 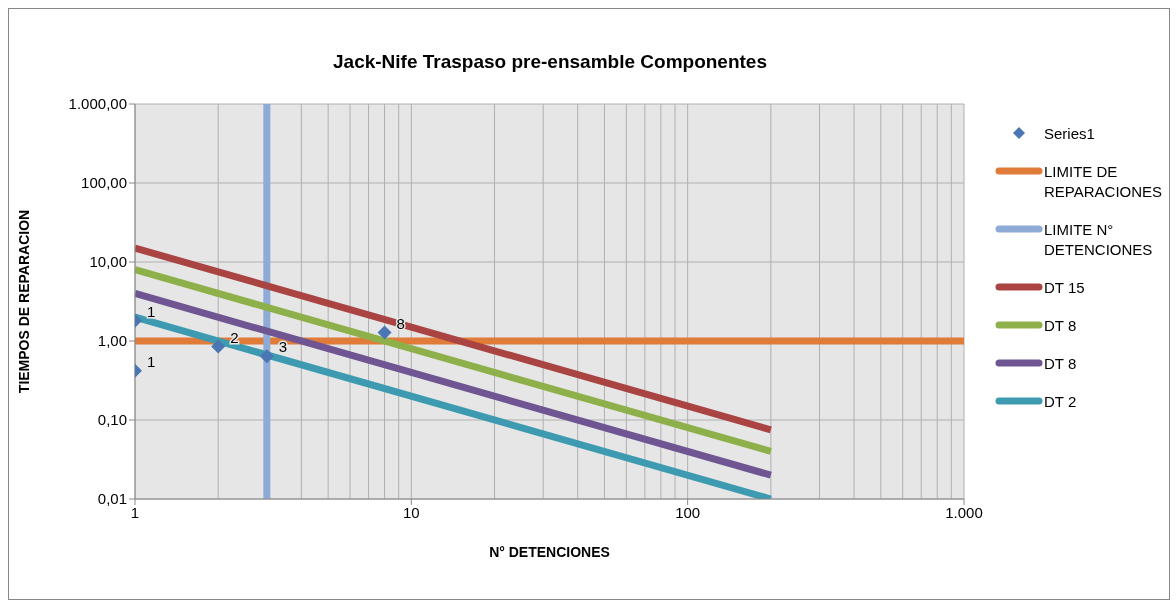 What do you see at coordinates (23, 301) in the screenshot?
I see `y-axis-title: TIEMPOS DE REPARACION` at bounding box center [23, 301].